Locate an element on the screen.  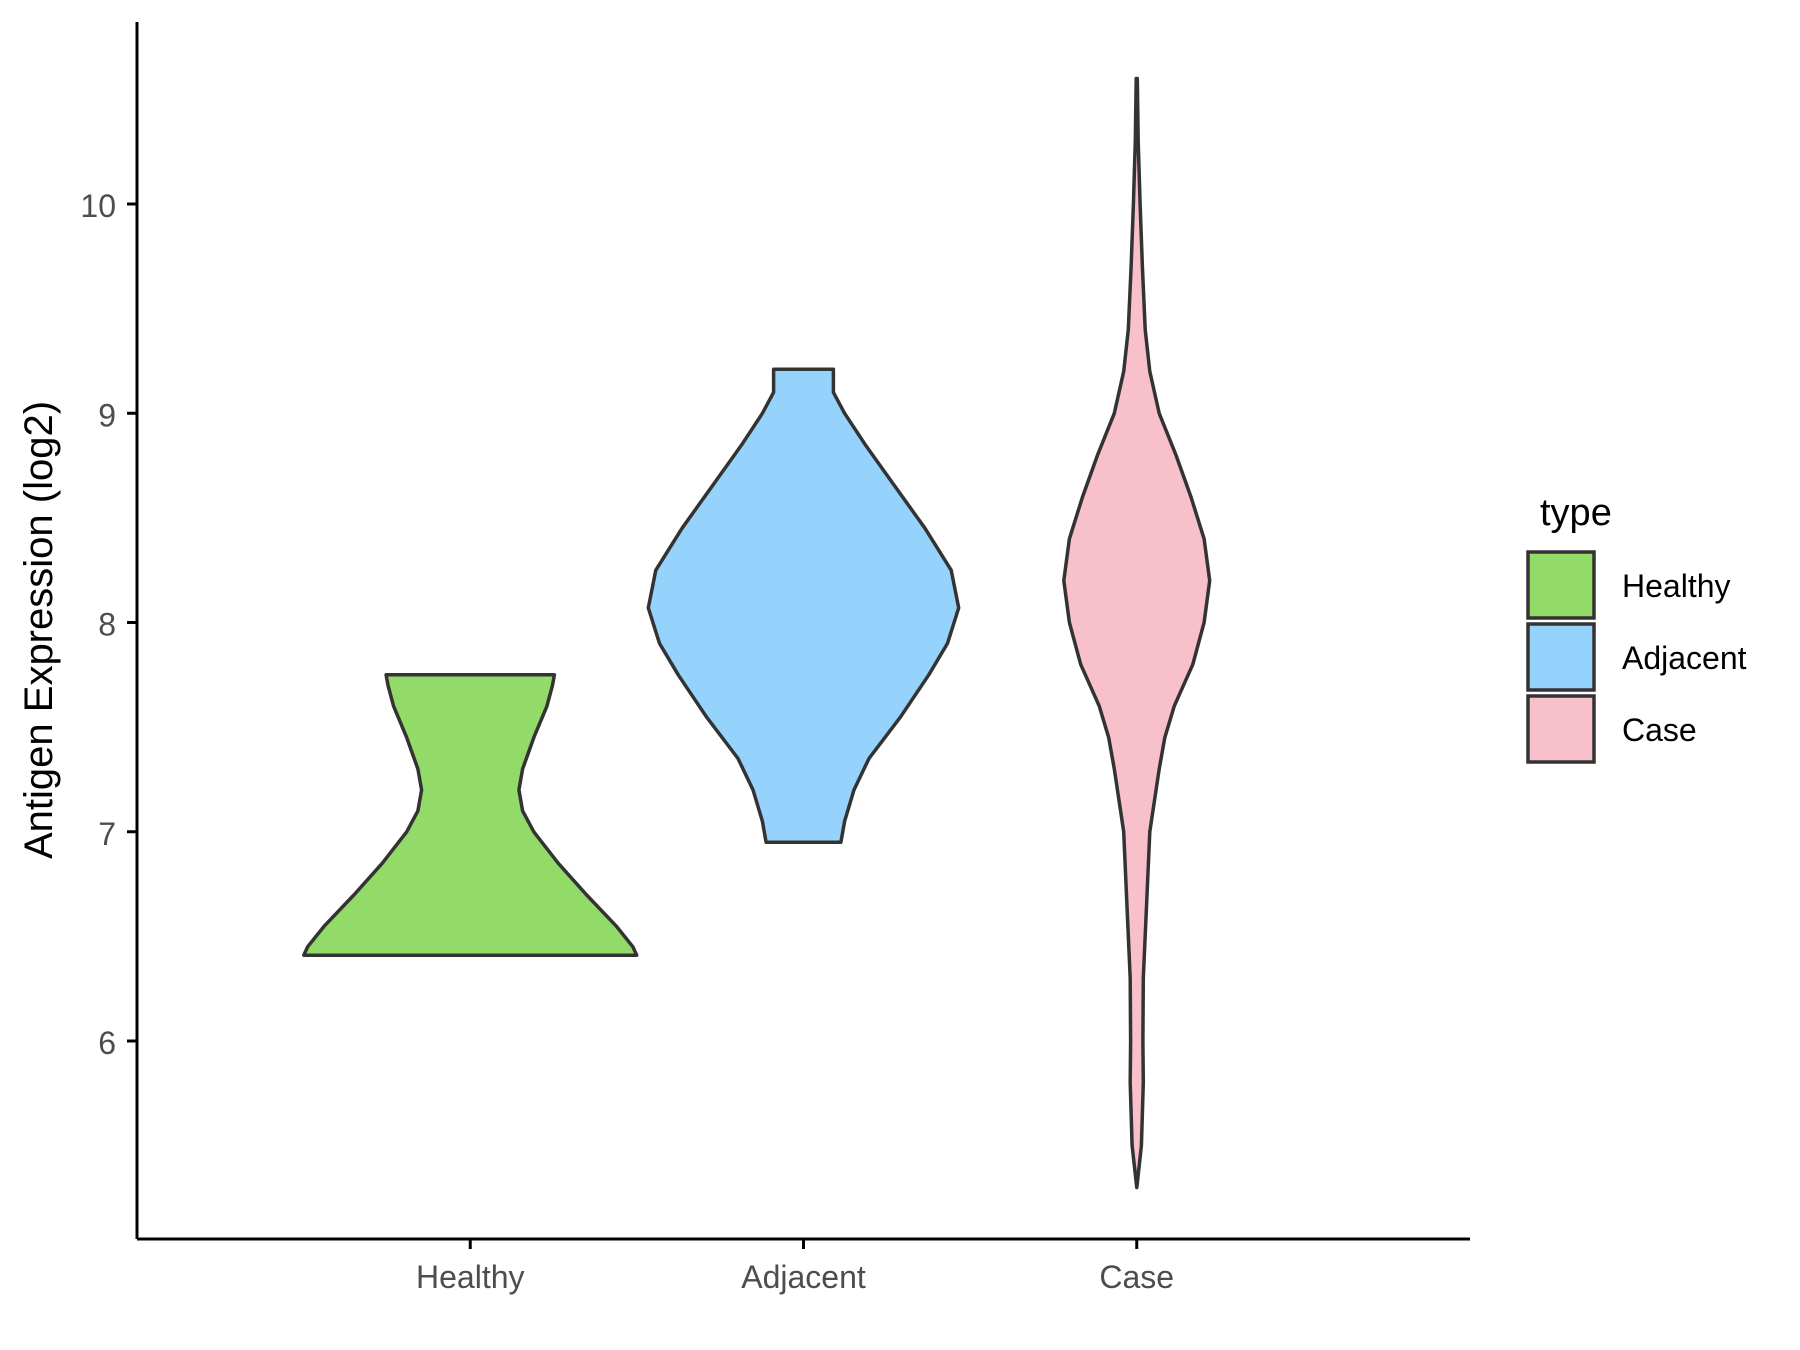
violin-case is located at coordinates (1137, 633).